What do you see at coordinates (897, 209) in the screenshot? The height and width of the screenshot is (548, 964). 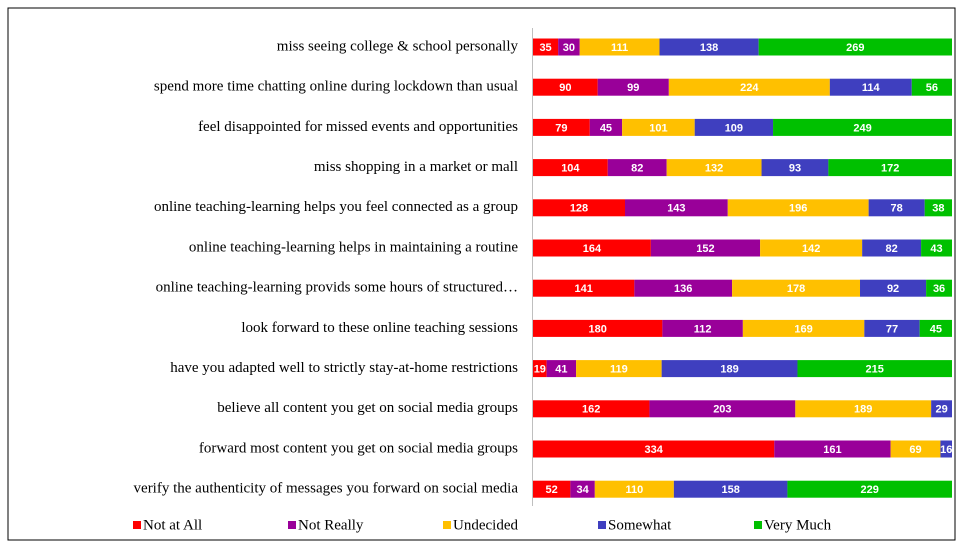 I see `value-label: 78` at bounding box center [897, 209].